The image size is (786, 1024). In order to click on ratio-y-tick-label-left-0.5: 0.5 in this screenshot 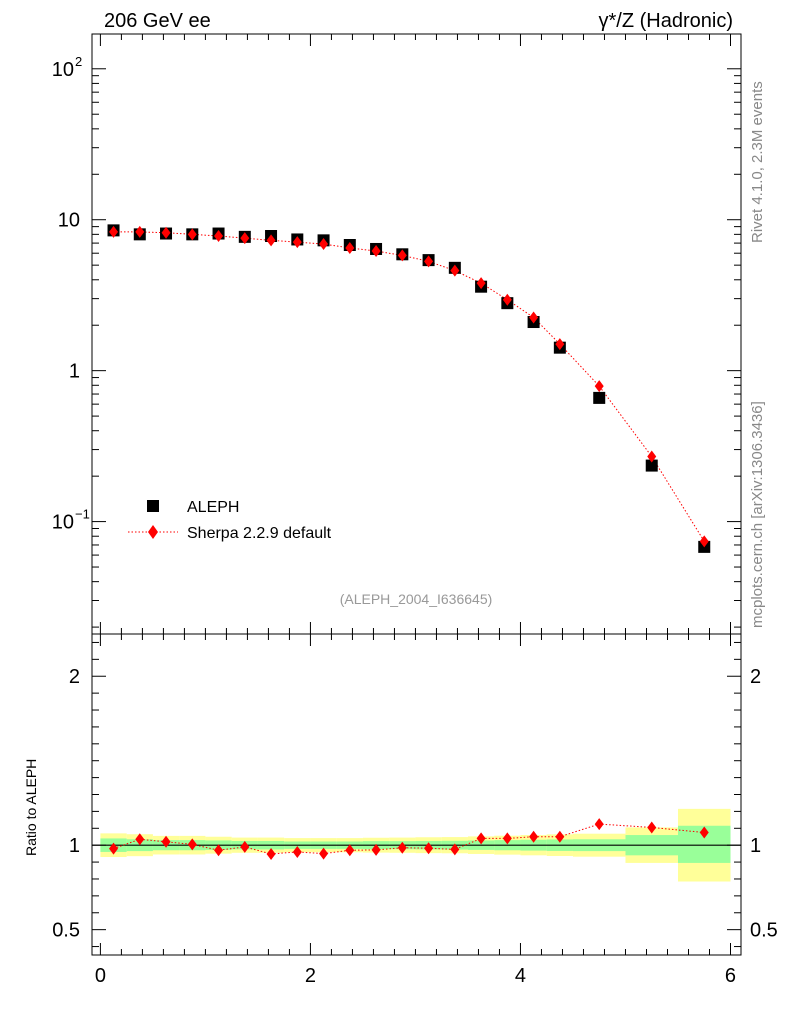, I will do `click(66, 931)`.